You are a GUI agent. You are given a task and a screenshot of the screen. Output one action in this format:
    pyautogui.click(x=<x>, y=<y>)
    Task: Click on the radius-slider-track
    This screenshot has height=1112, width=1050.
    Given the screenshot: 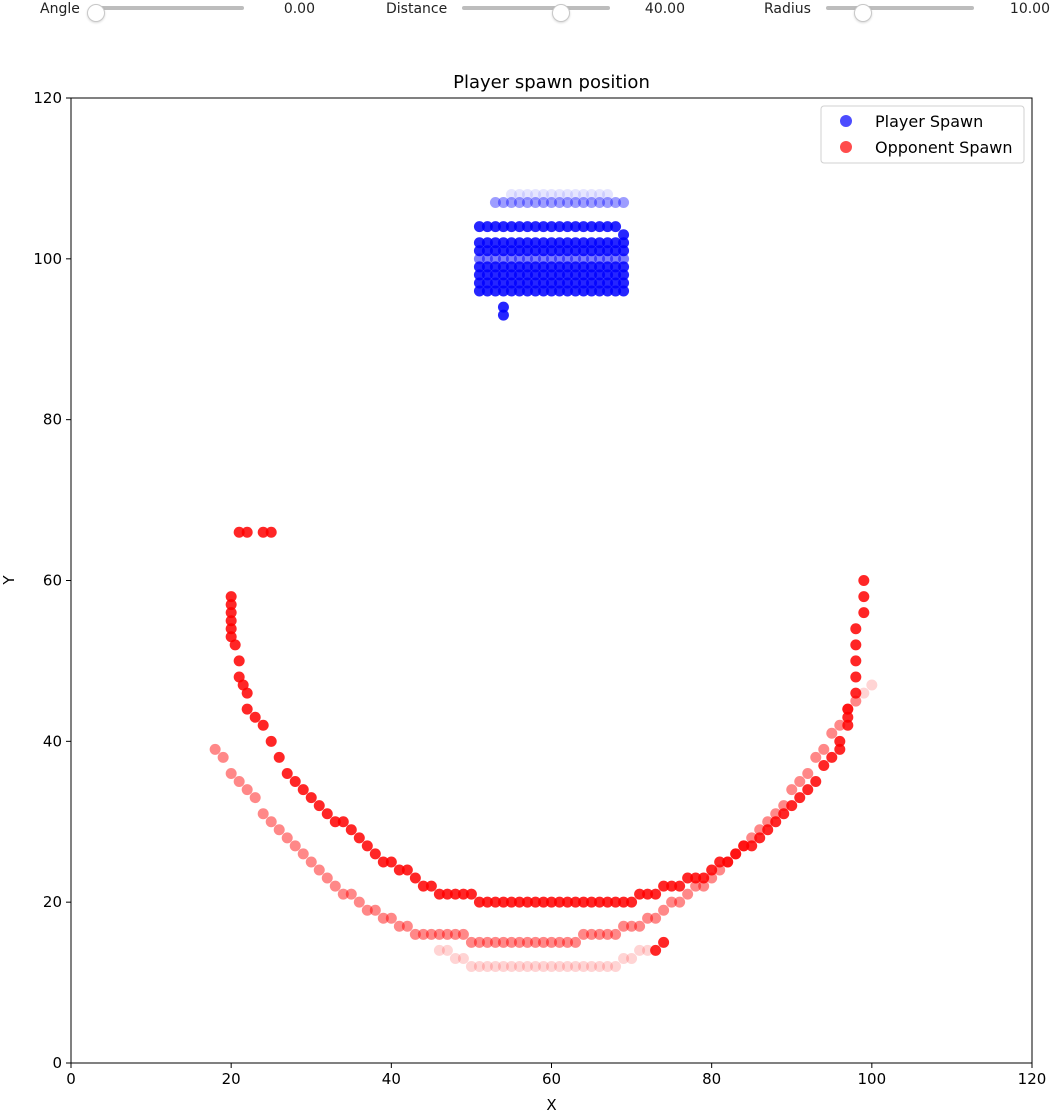 What is the action you would take?
    pyautogui.click(x=900, y=13)
    